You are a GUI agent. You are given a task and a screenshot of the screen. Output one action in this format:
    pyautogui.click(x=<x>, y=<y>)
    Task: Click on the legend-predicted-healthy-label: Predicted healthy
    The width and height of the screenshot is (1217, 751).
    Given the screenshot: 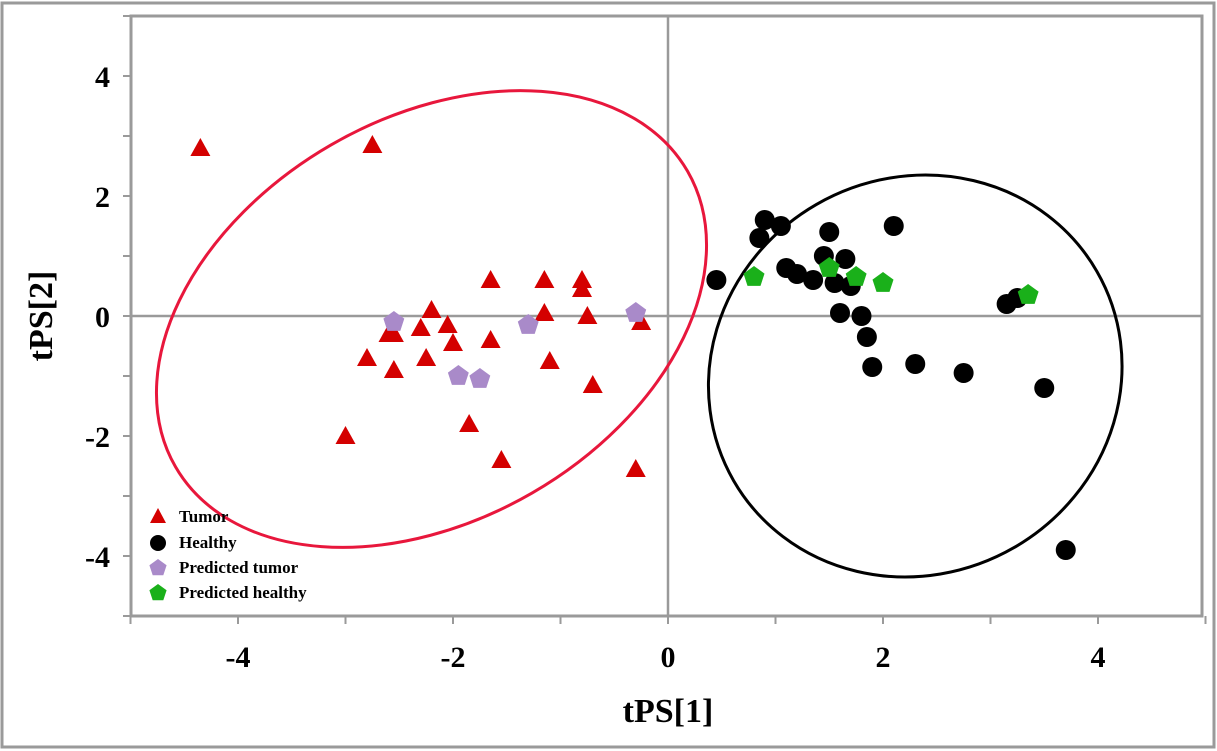 What is the action you would take?
    pyautogui.click(x=243, y=592)
    